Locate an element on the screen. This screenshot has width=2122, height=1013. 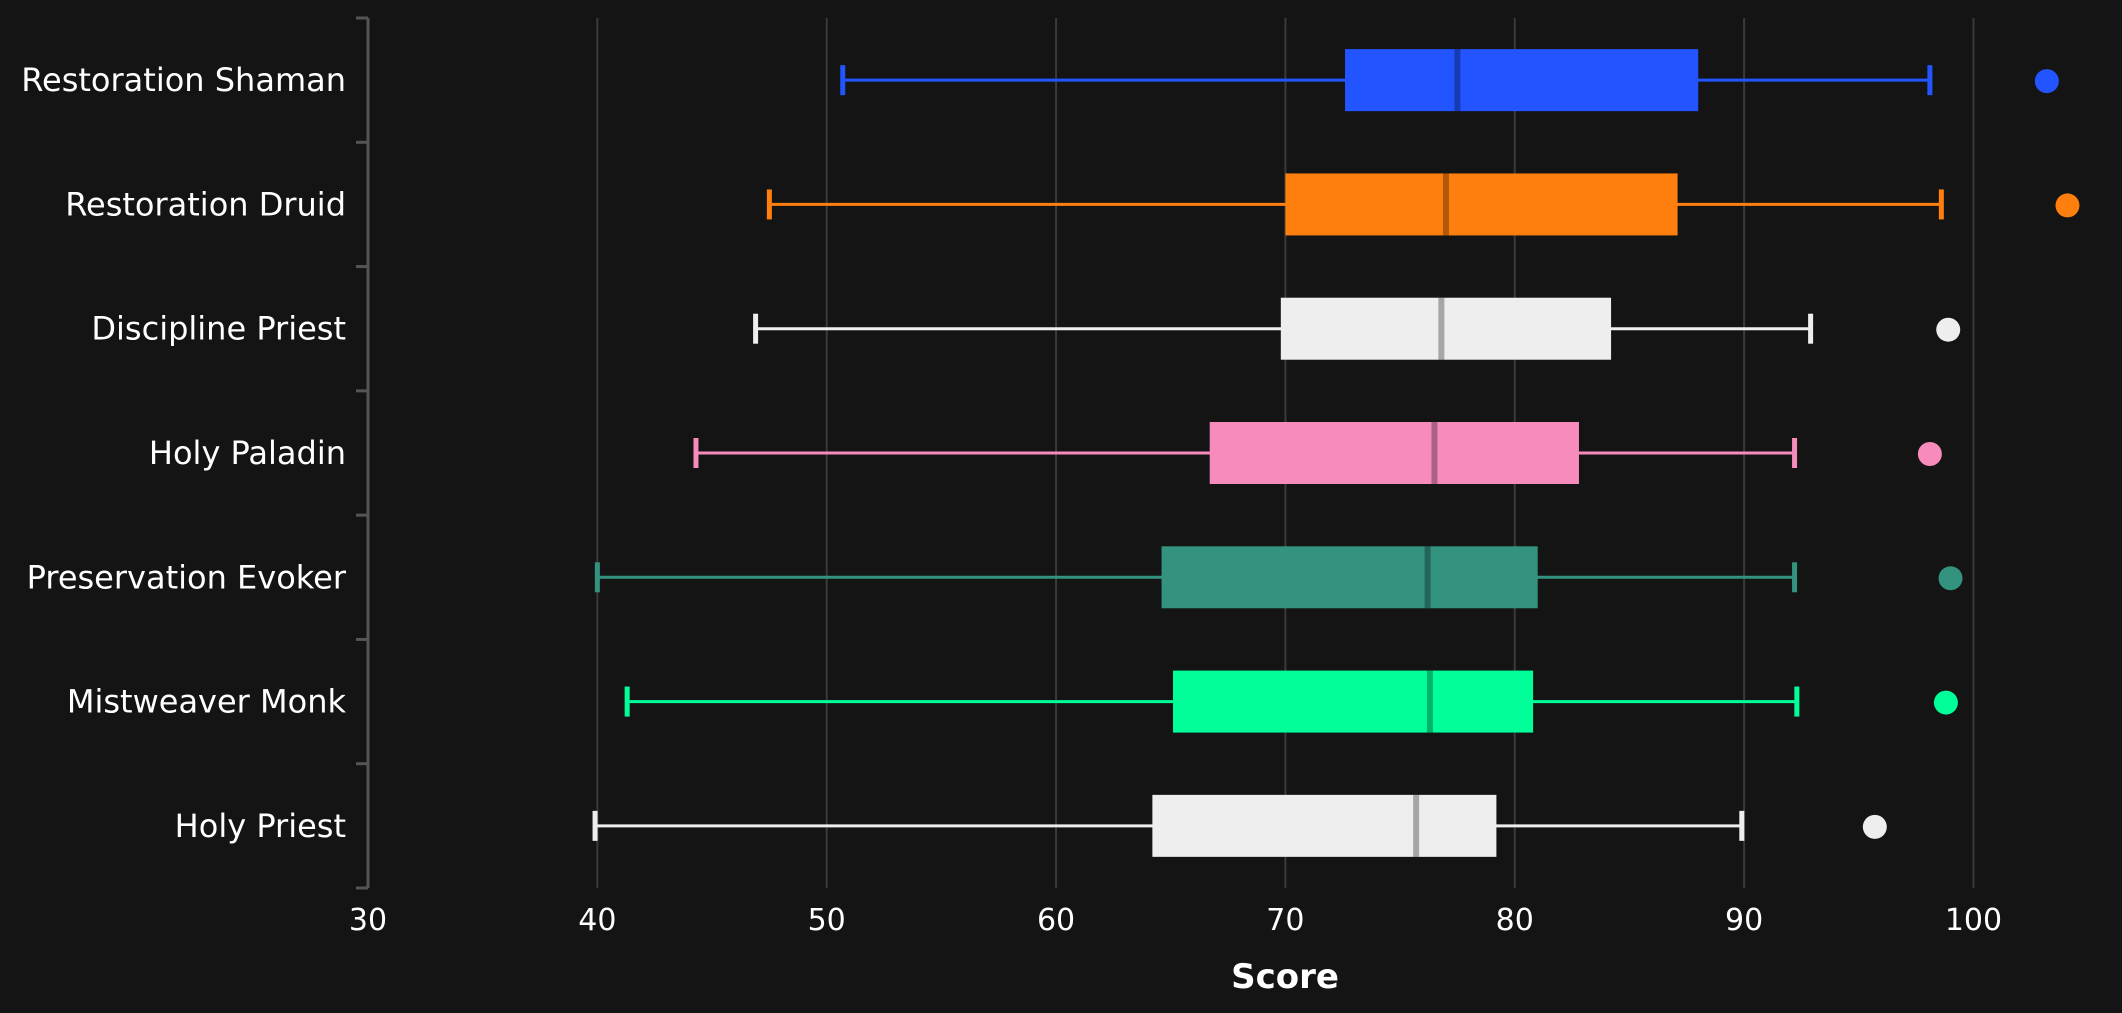
box-group-discipline-priest: Discipline Priest is located at coordinates (1026, 328).